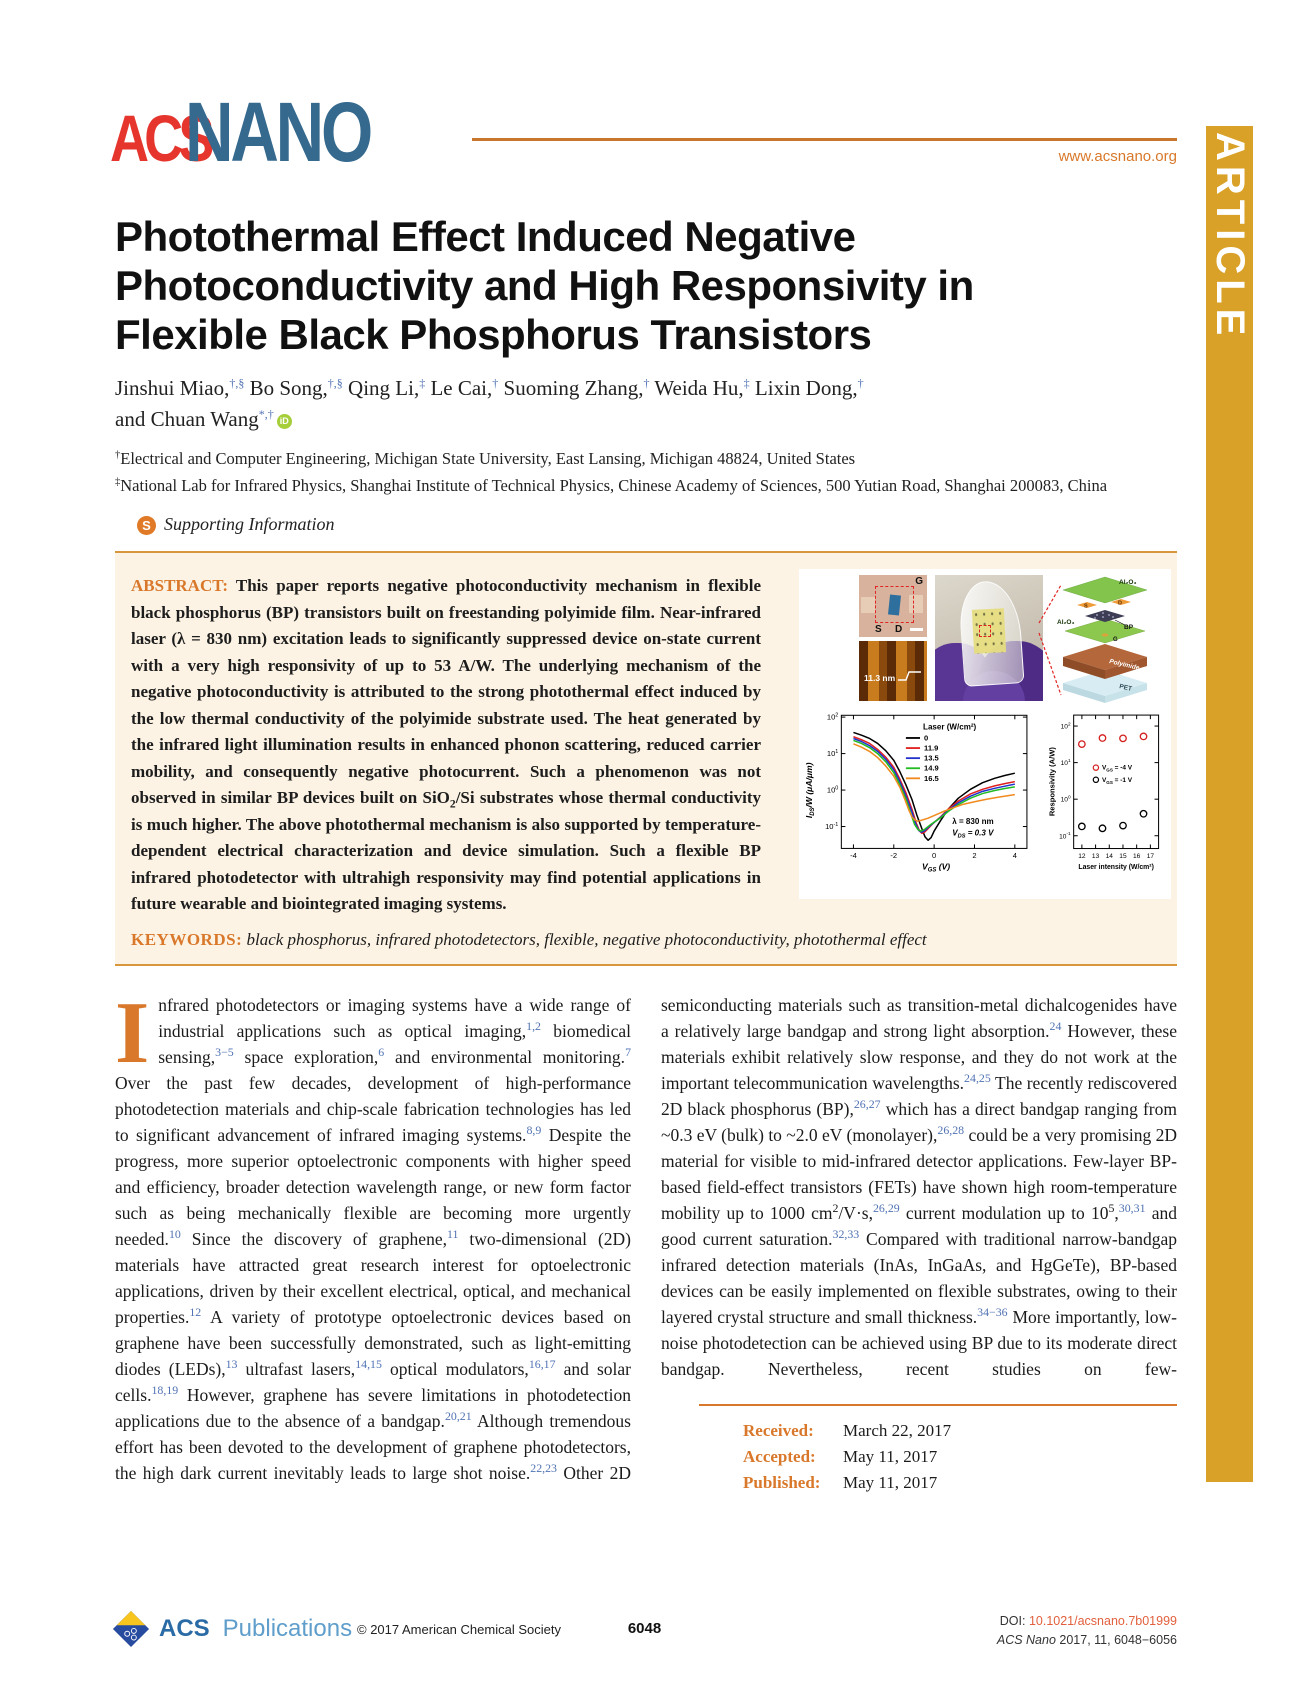 The height and width of the screenshot is (1705, 1303). Describe the element at coordinates (1137, 856) in the screenshot. I see `svg-text: 16` at that location.